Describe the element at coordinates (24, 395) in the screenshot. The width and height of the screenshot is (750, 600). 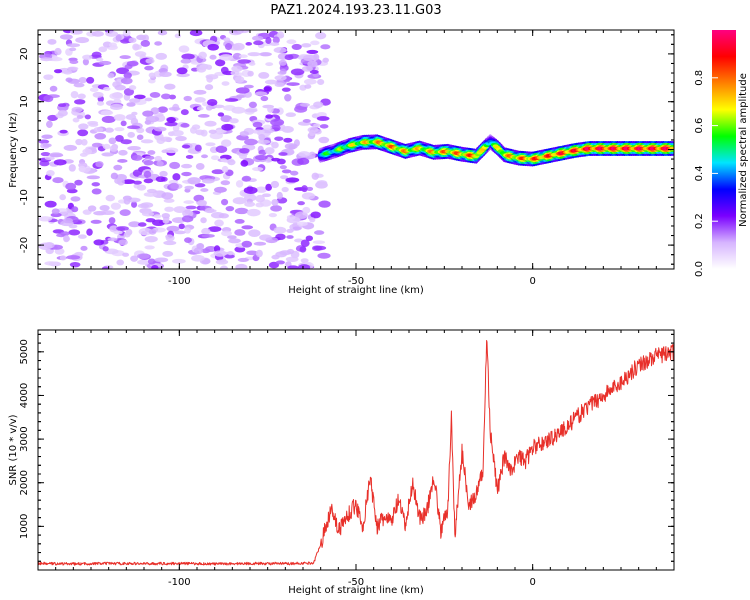
I see `y-tick-label: 4000` at that location.